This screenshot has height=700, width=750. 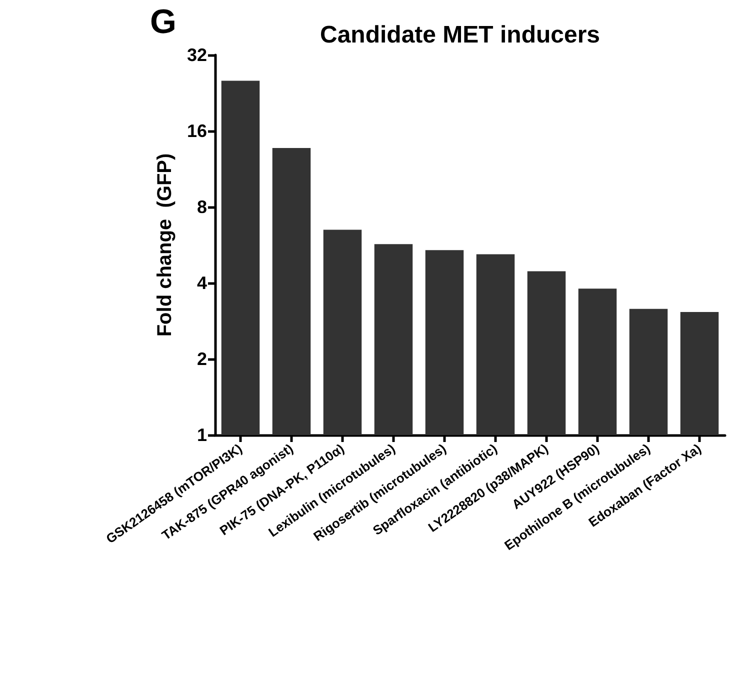 What do you see at coordinates (165, 245) in the screenshot?
I see `y-axis-title: Fold change (GFP)` at bounding box center [165, 245].